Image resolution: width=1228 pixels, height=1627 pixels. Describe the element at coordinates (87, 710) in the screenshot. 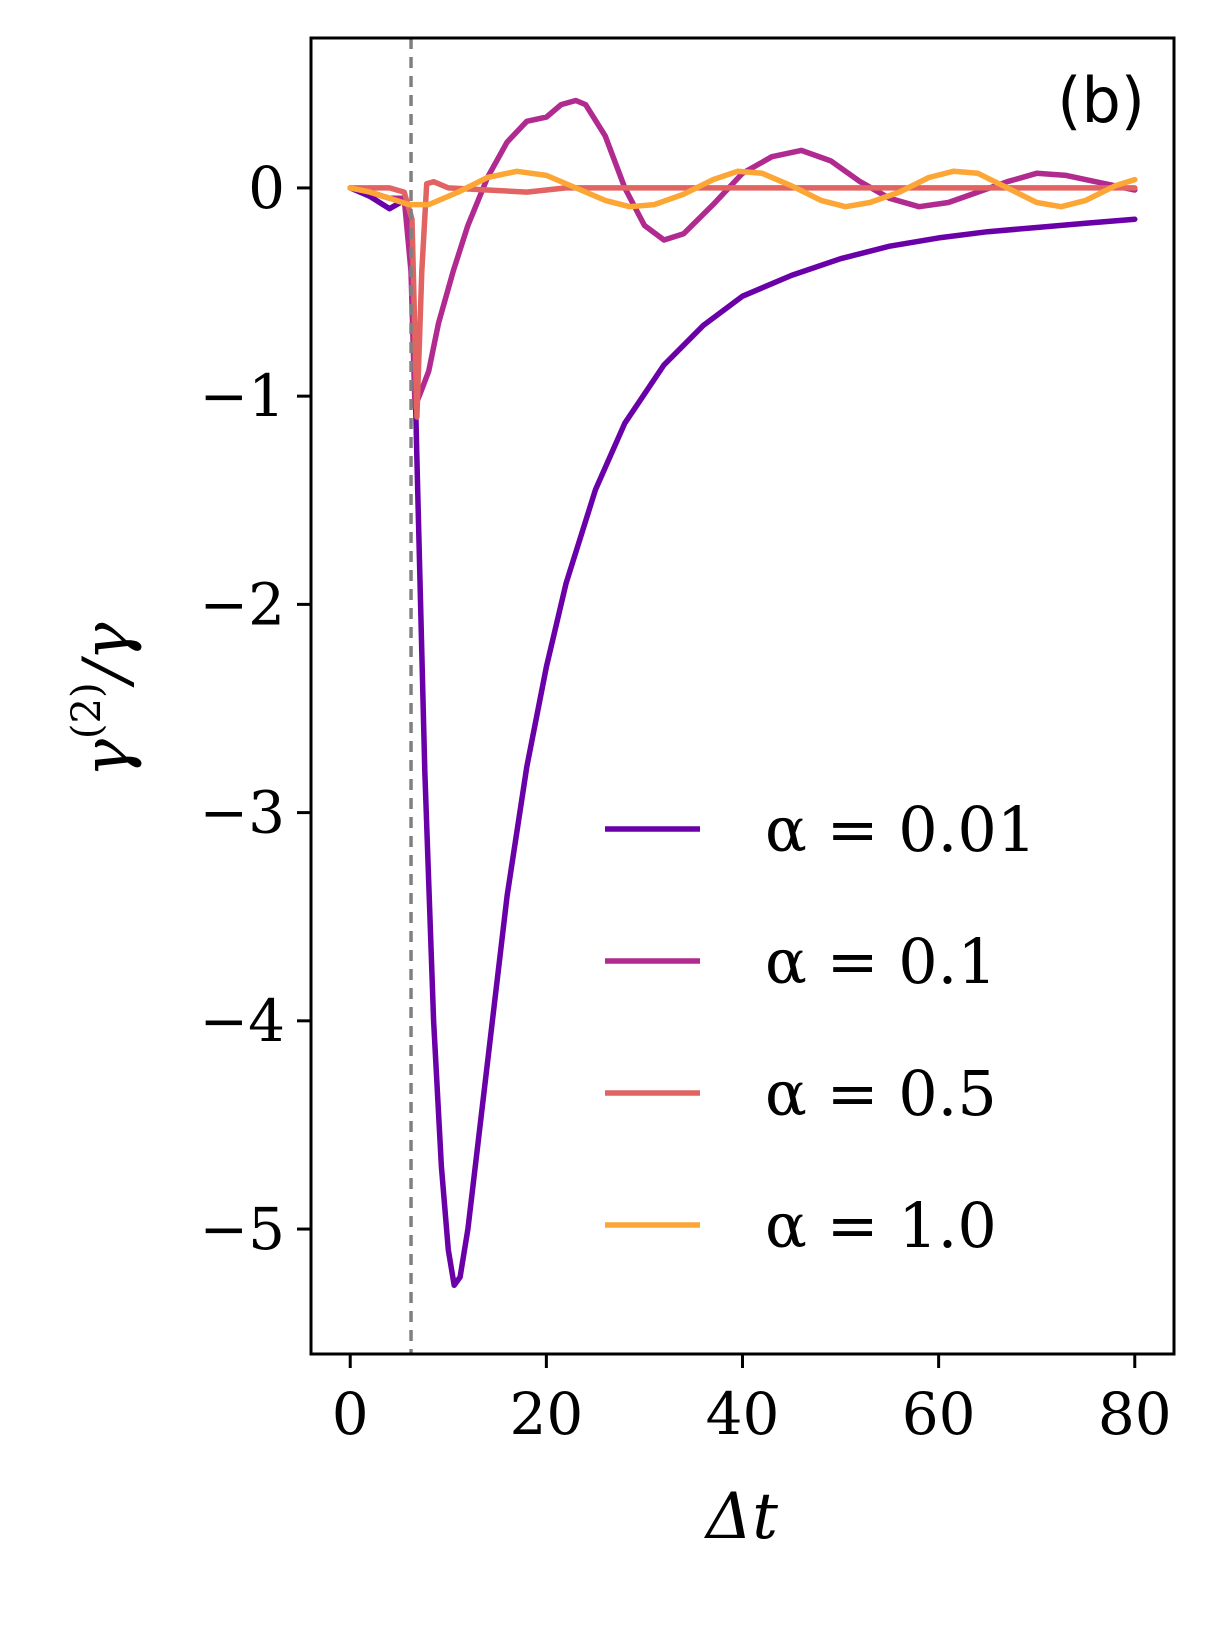

I see `y-axis-label-superscript: (2)` at that location.